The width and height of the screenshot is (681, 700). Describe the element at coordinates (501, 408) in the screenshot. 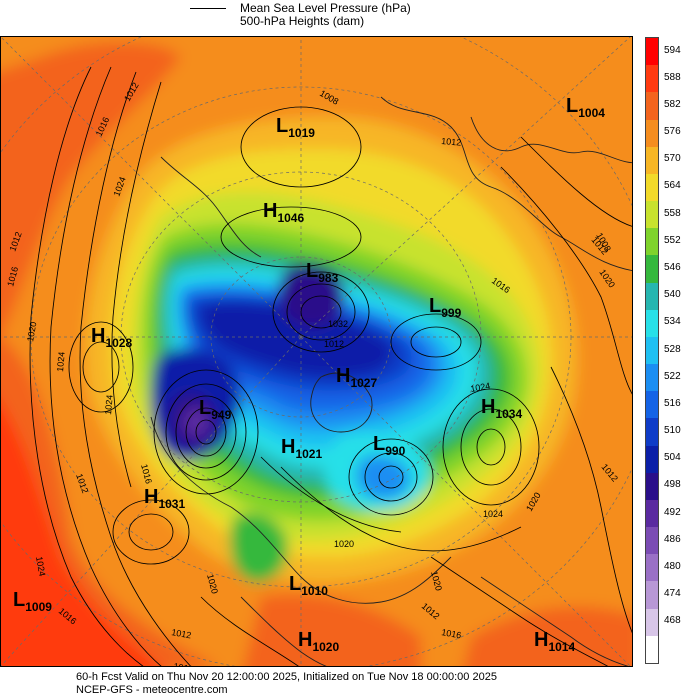

I see `pressure-system-high-eastern: H1034` at that location.